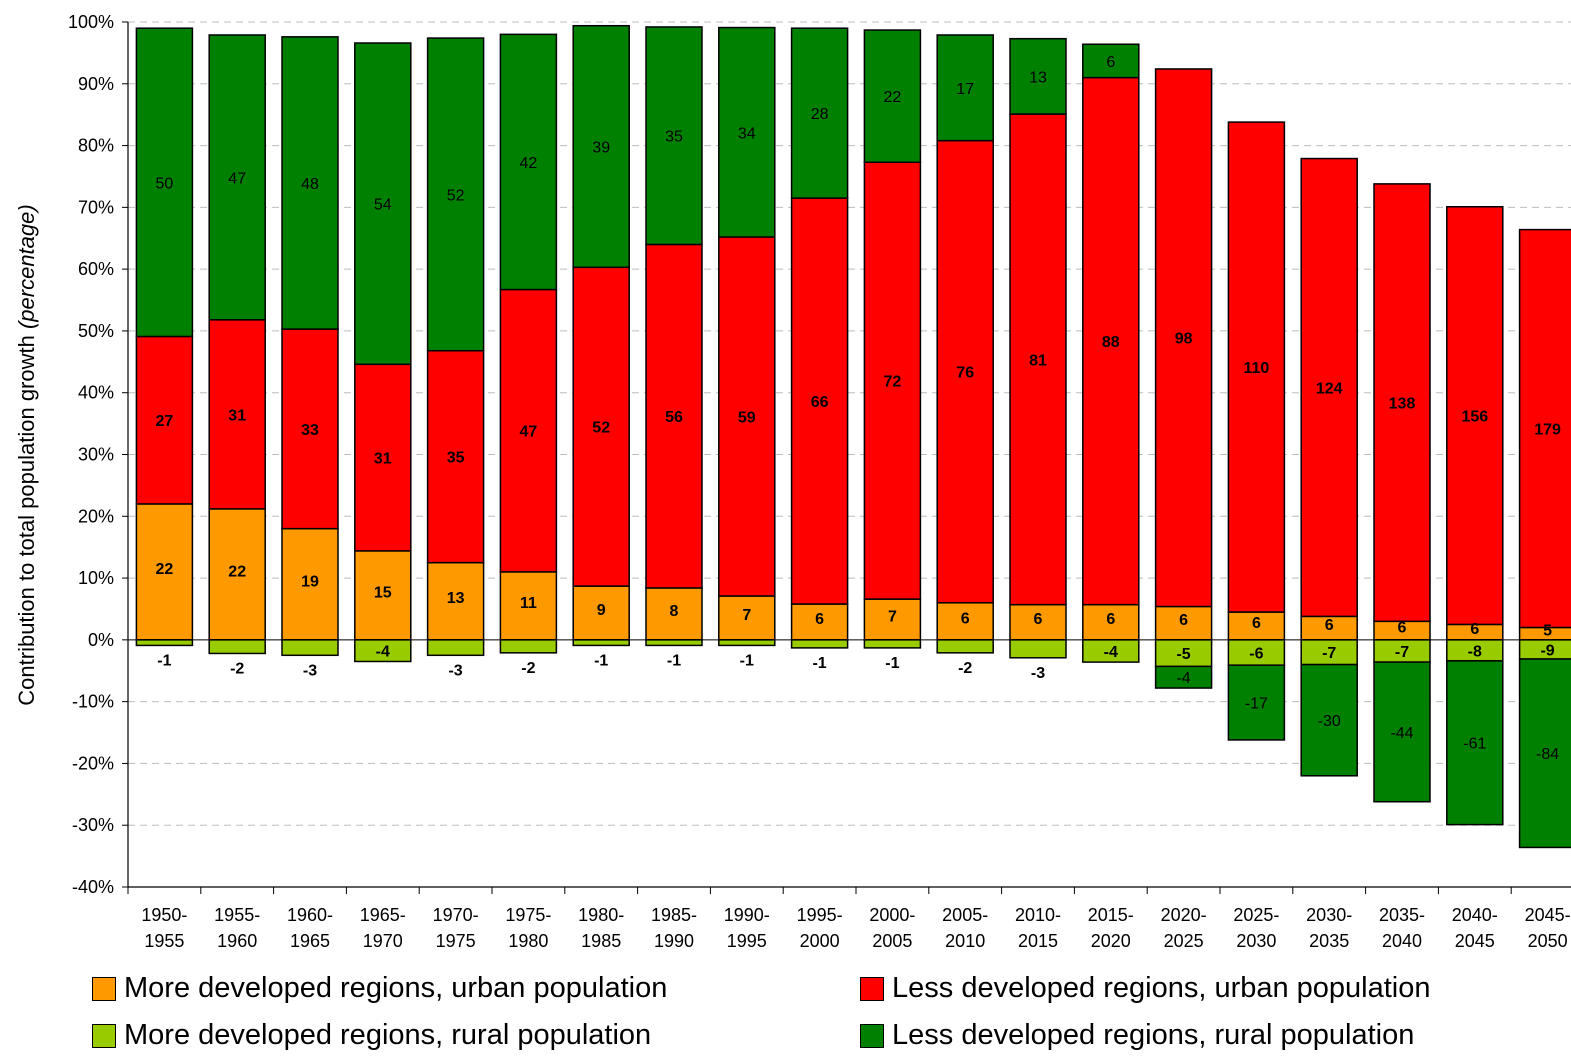 This screenshot has width=1571, height=1058. What do you see at coordinates (747, 915) in the screenshot?
I see `x-category-label-top: 1990-` at bounding box center [747, 915].